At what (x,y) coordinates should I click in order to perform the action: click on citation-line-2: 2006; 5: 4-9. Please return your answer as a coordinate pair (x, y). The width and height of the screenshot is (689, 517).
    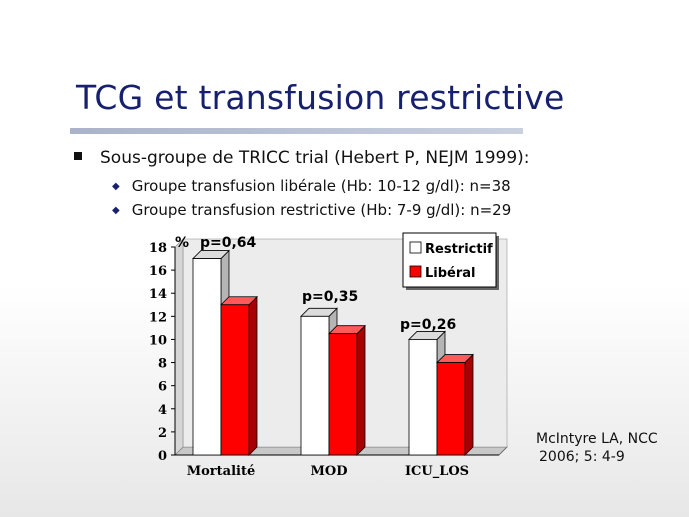
    Looking at the image, I should click on (582, 457).